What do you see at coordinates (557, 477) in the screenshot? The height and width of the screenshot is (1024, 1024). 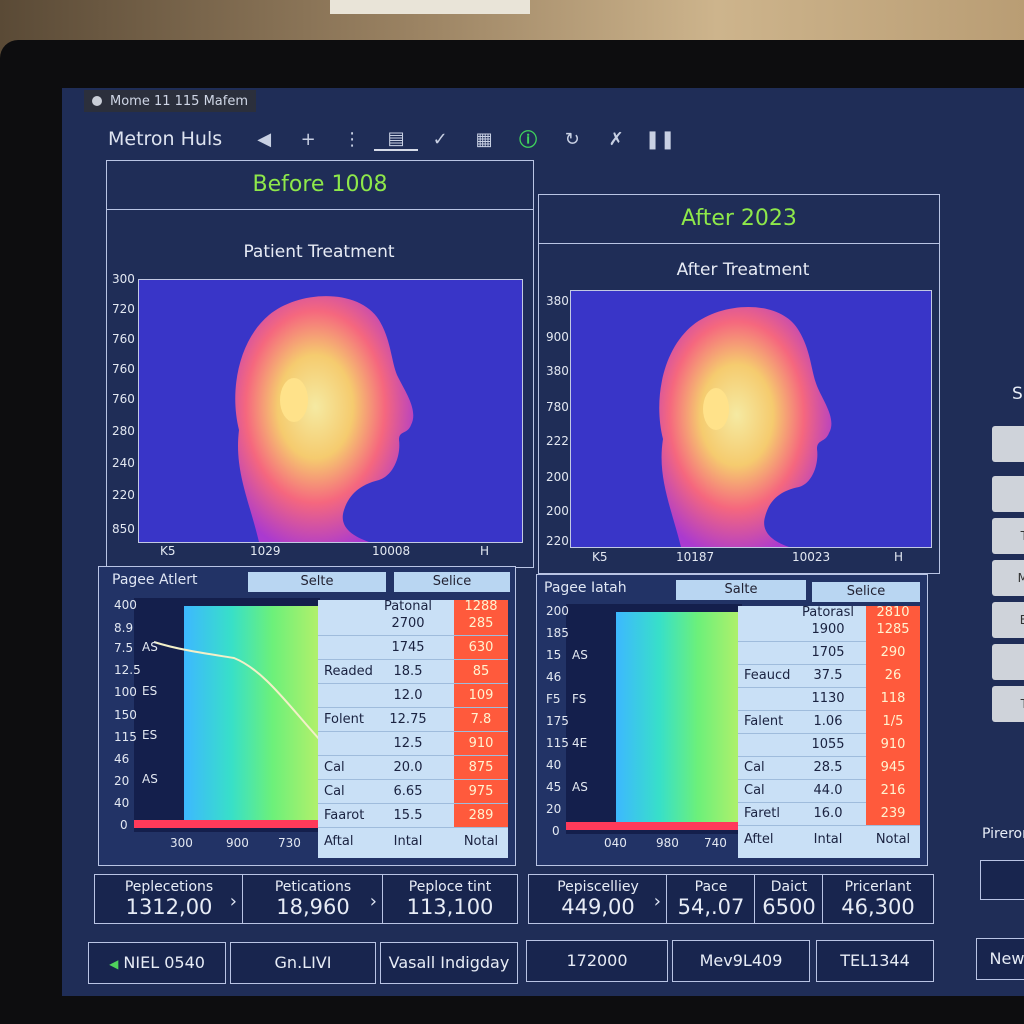 I see `after-y-tick: 200` at bounding box center [557, 477].